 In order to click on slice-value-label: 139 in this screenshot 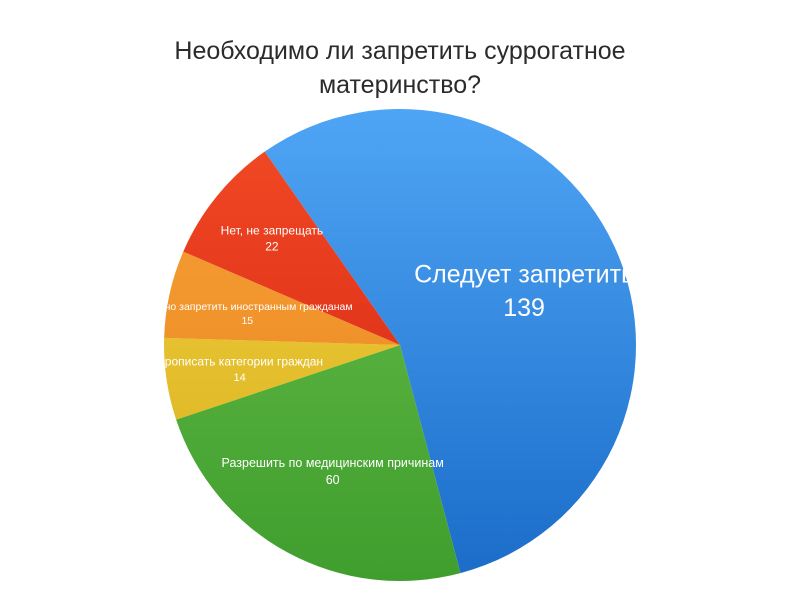, I will do `click(524, 308)`.